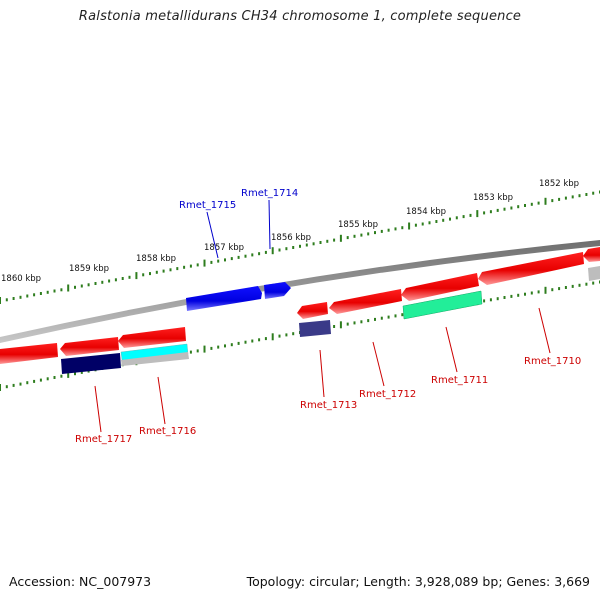  Describe the element at coordinates (167, 431) in the screenshot. I see `label-rmet-1716: Rmet_1716` at that location.